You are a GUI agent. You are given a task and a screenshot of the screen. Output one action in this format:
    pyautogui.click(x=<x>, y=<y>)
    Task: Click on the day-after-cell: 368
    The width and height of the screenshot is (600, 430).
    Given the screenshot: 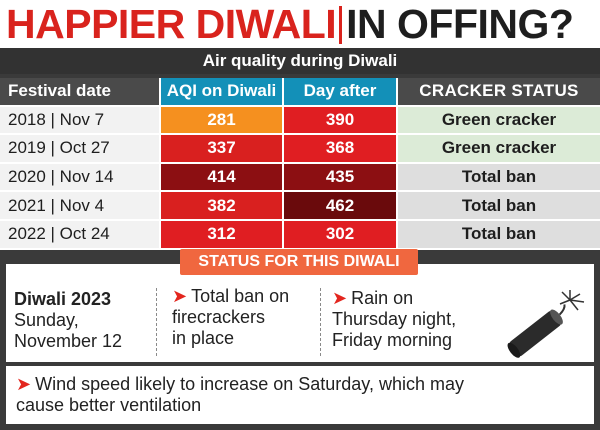 What is the action you would take?
    pyautogui.click(x=341, y=149)
    